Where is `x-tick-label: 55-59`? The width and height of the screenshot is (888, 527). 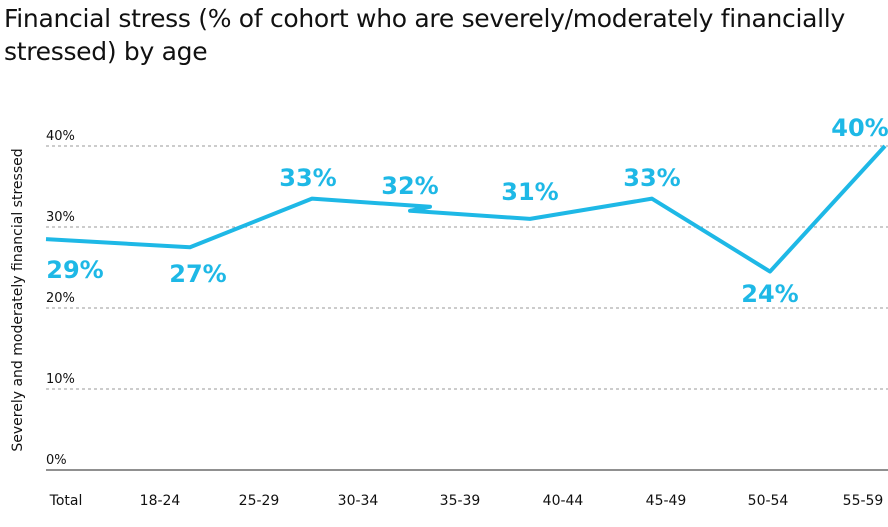 x-tick-label: 55-59 is located at coordinates (863, 501).